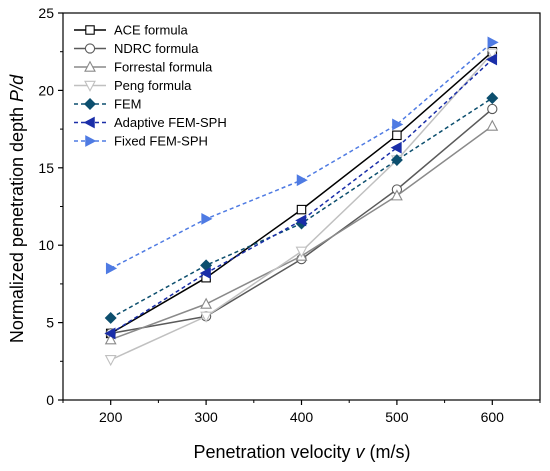 The width and height of the screenshot is (550, 471). I want to click on legend-item-adaptive-fem-sph: Adaptive FEM-SPH, so click(150, 122).